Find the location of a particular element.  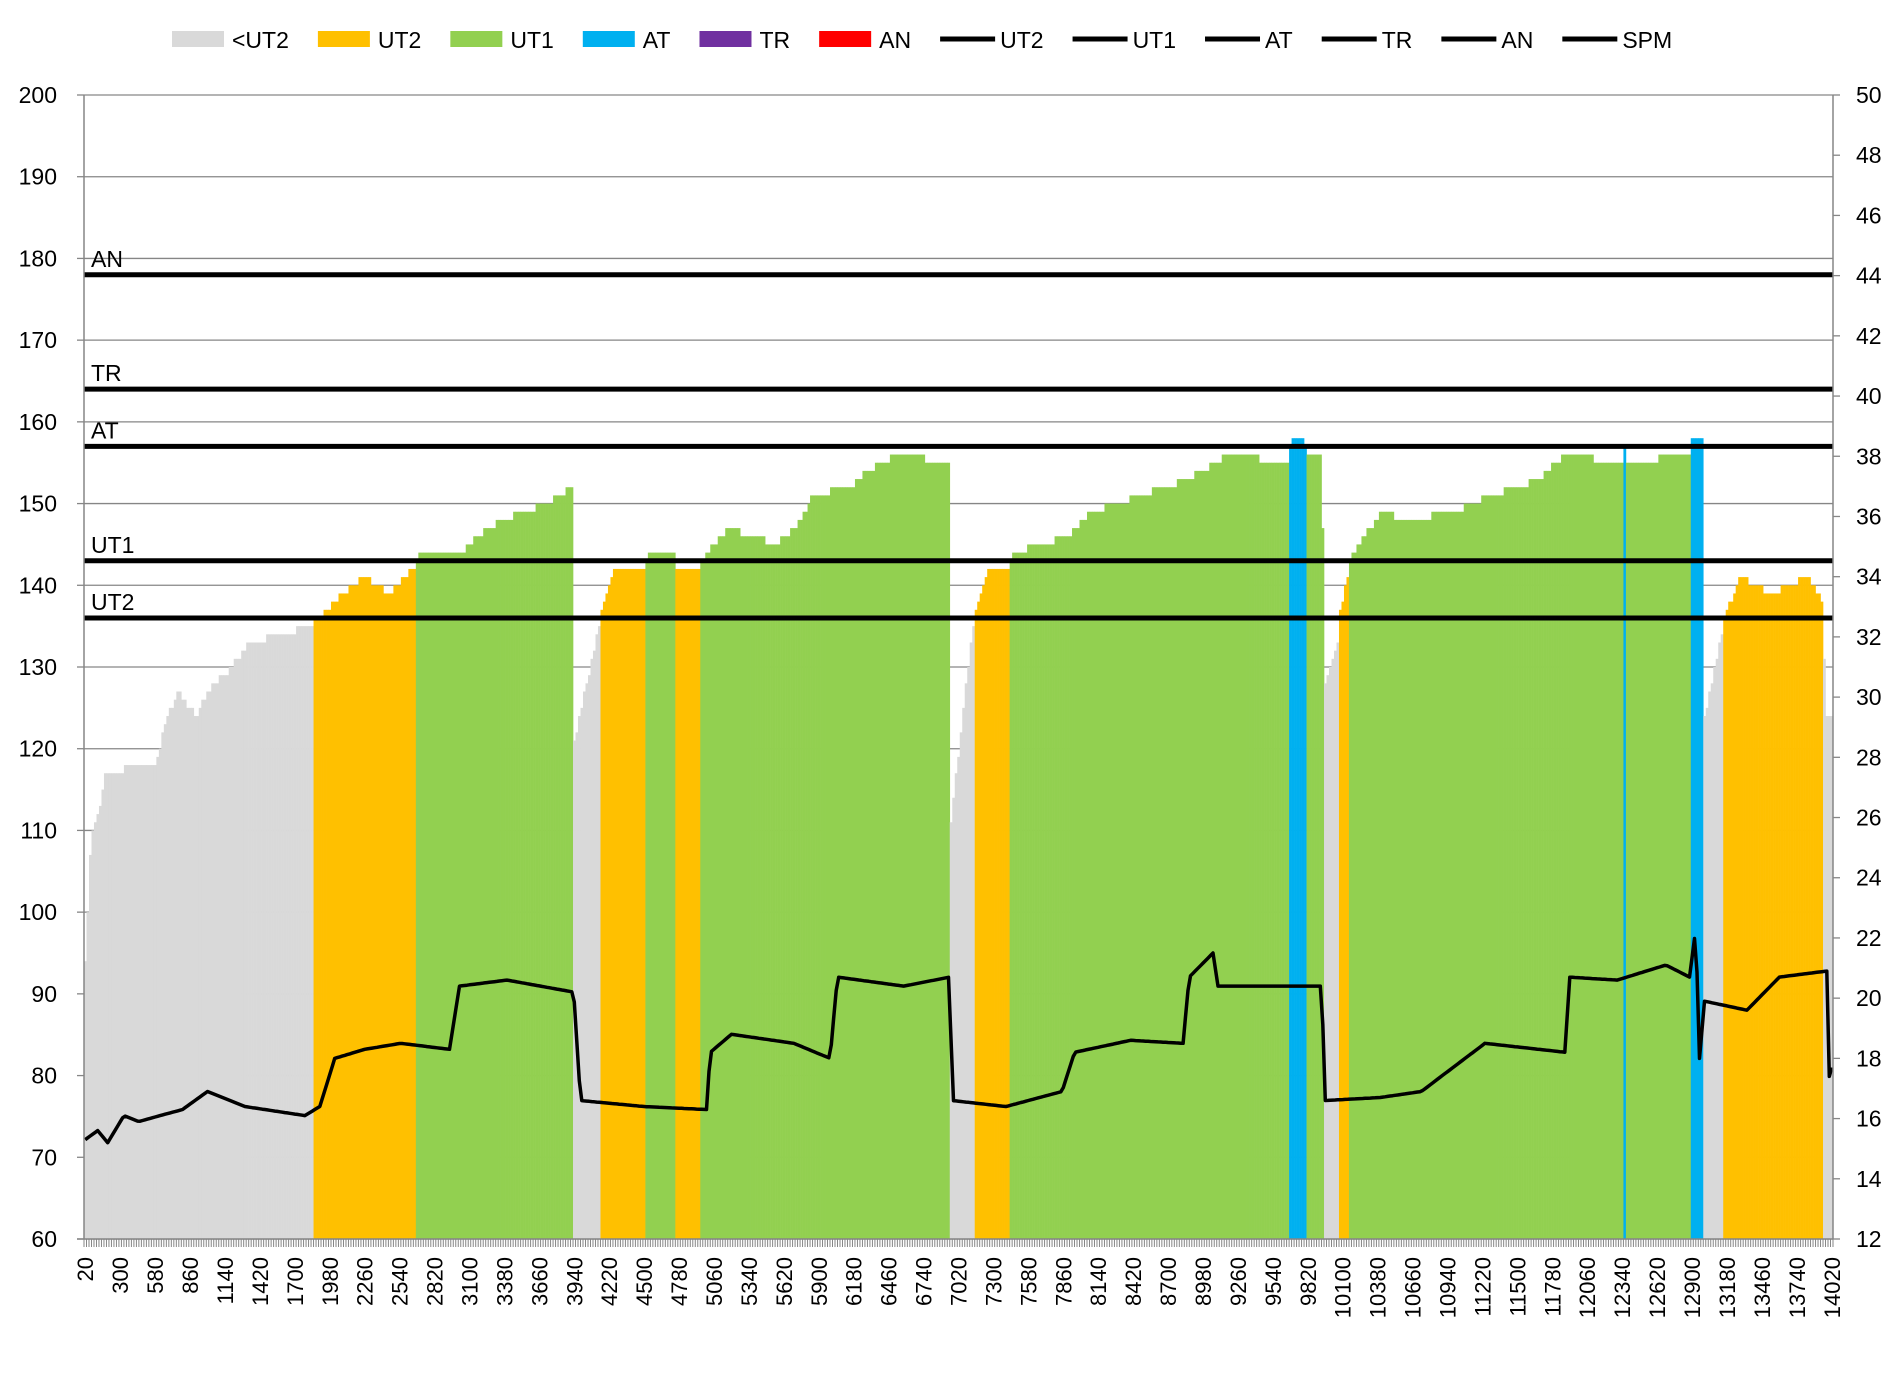

x-tick-label: 10940 is located at coordinates (1448, 1287).